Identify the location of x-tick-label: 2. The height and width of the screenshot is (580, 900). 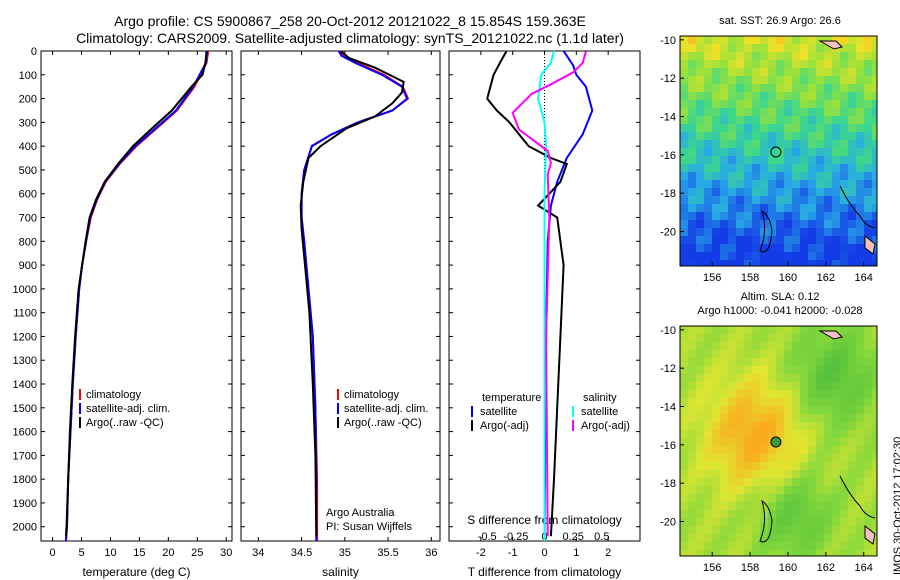
(608, 553).